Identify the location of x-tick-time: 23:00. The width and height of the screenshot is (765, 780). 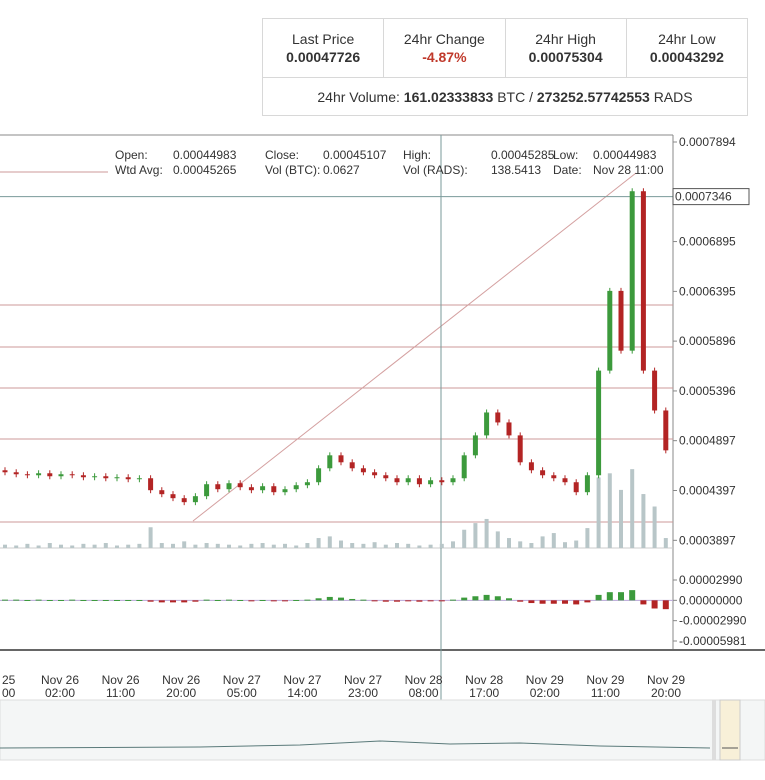
(363, 693).